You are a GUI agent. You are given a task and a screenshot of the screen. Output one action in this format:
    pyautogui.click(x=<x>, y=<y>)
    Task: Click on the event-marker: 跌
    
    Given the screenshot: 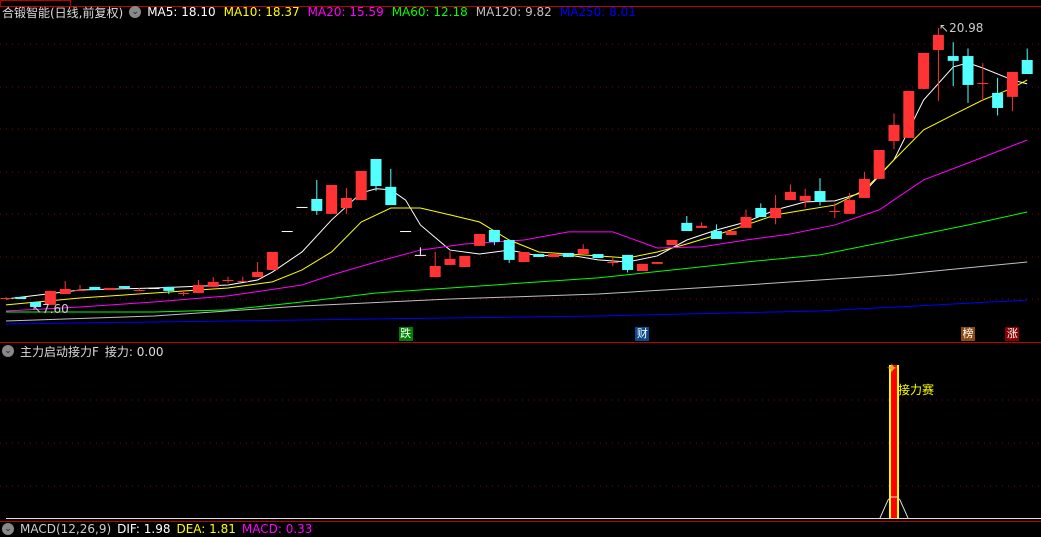 What is the action you would take?
    pyautogui.click(x=405, y=334)
    